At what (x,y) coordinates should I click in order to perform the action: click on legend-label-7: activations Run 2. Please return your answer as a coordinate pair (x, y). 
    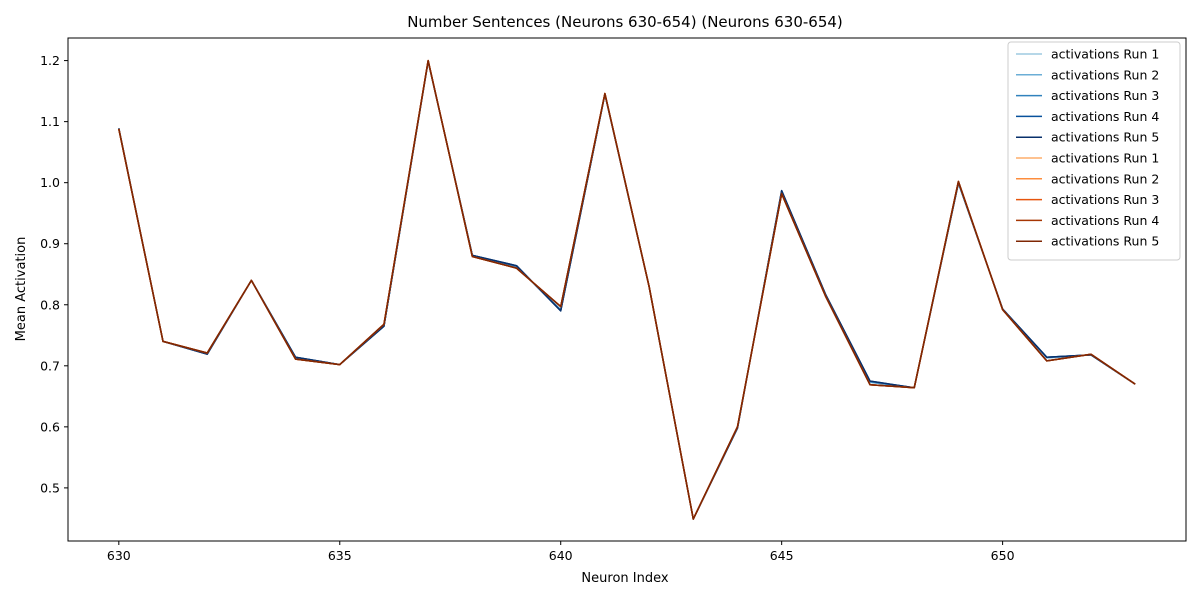
    Looking at the image, I should click on (1105, 178).